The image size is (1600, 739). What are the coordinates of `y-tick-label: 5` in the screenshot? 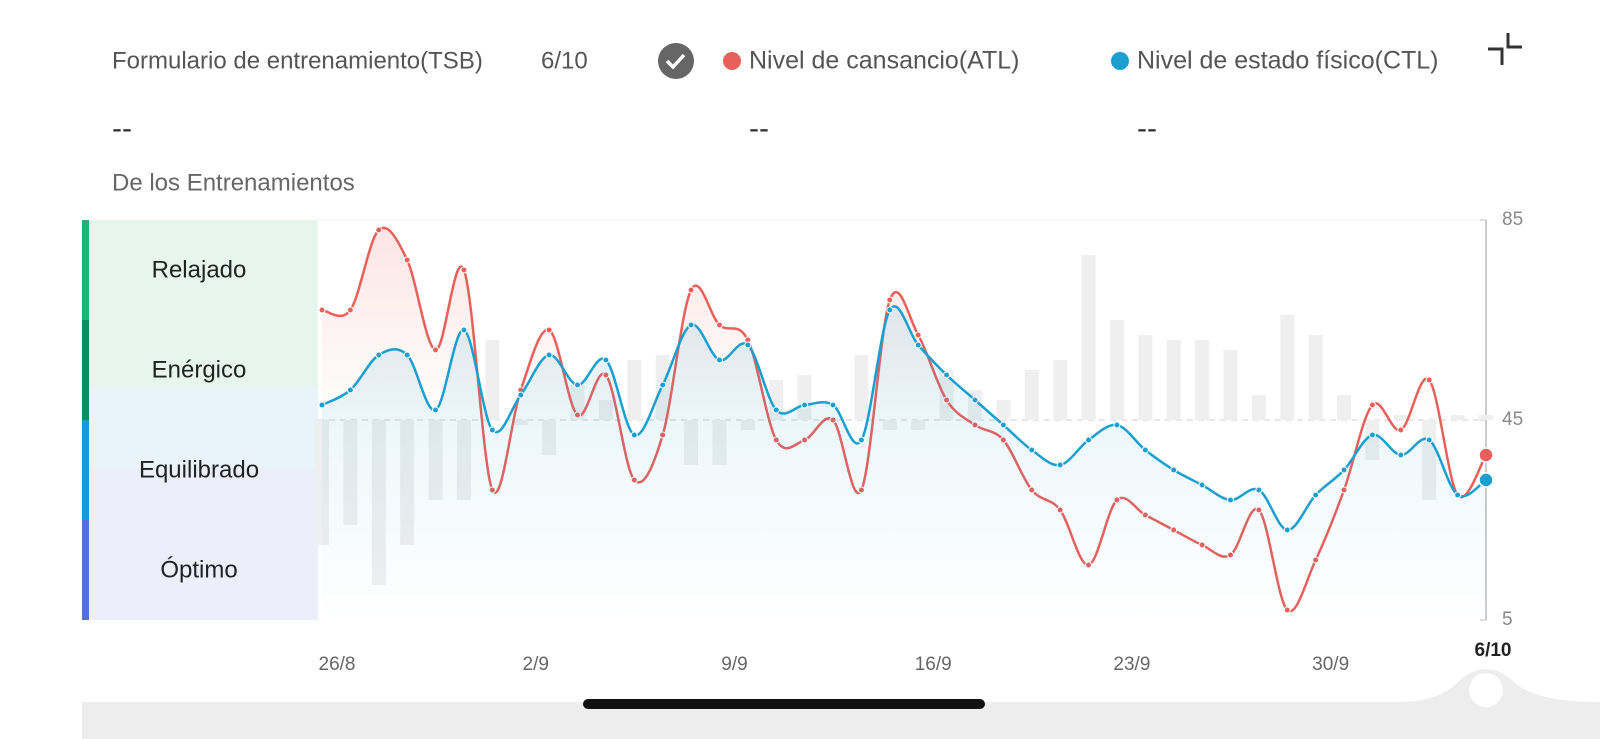 It's located at (1507, 619).